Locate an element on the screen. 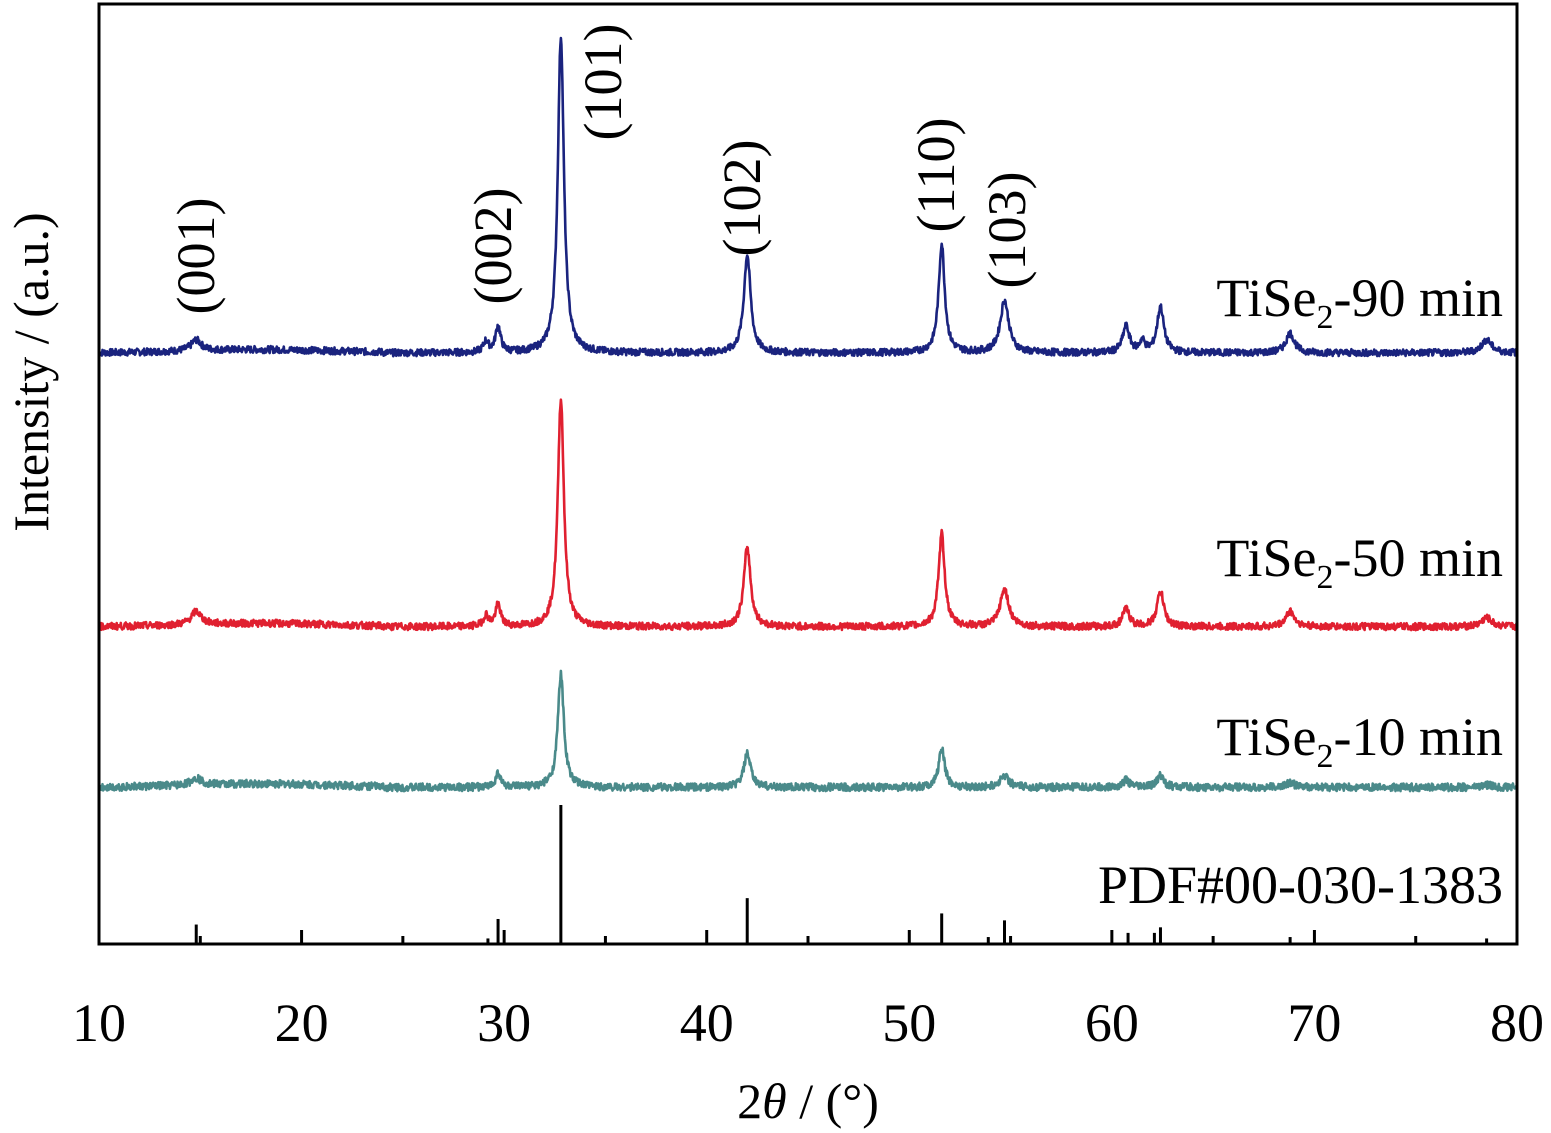 This screenshot has height=1133, width=1551. x-tick-label: 20 is located at coordinates (302, 1023).